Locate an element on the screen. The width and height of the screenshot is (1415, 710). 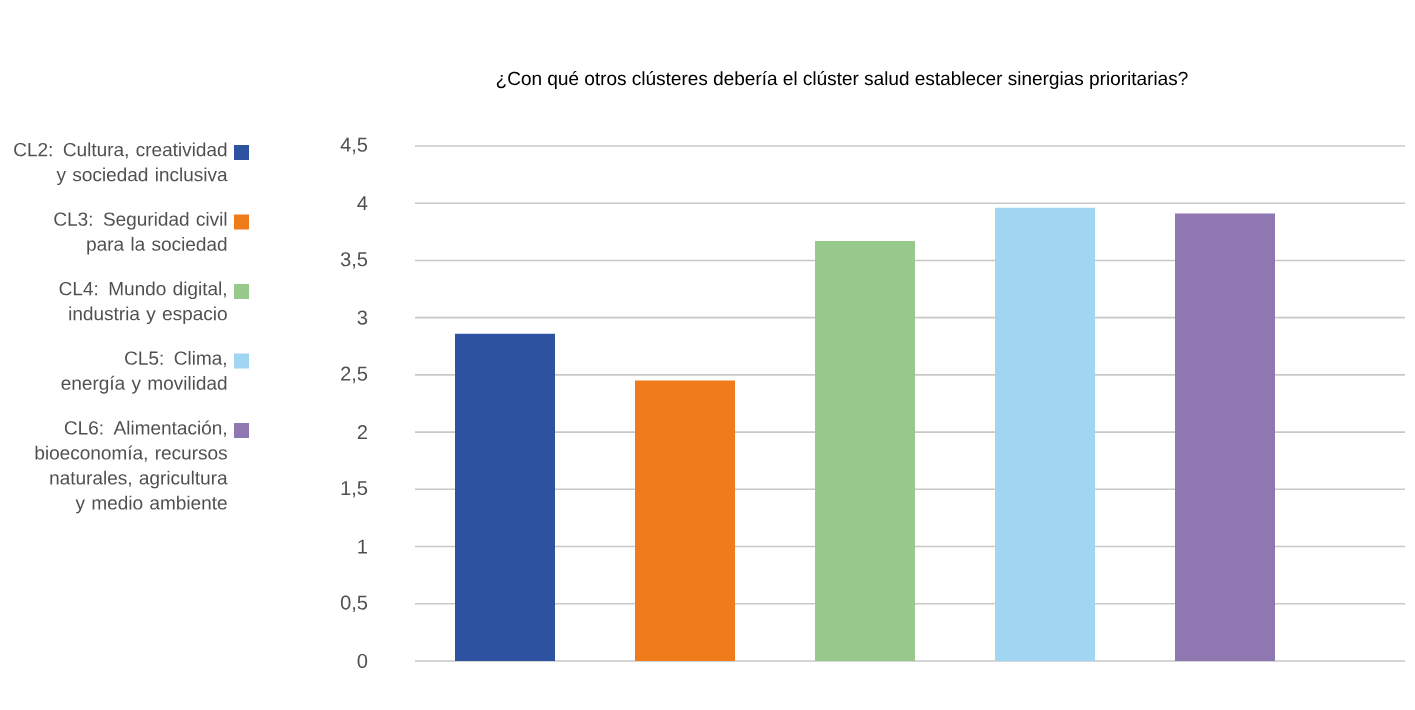
legend-label: CL5: Clima, energía y movilidad is located at coordinates (144, 372).